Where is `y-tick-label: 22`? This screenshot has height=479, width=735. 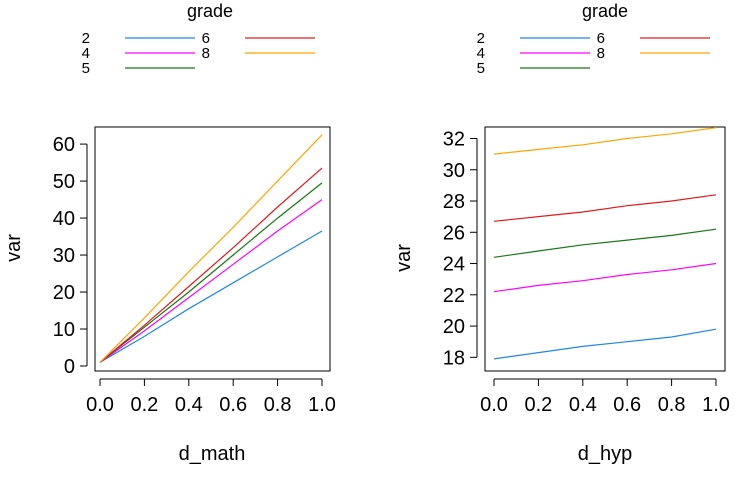
y-tick-label: 22 is located at coordinates (454, 296).